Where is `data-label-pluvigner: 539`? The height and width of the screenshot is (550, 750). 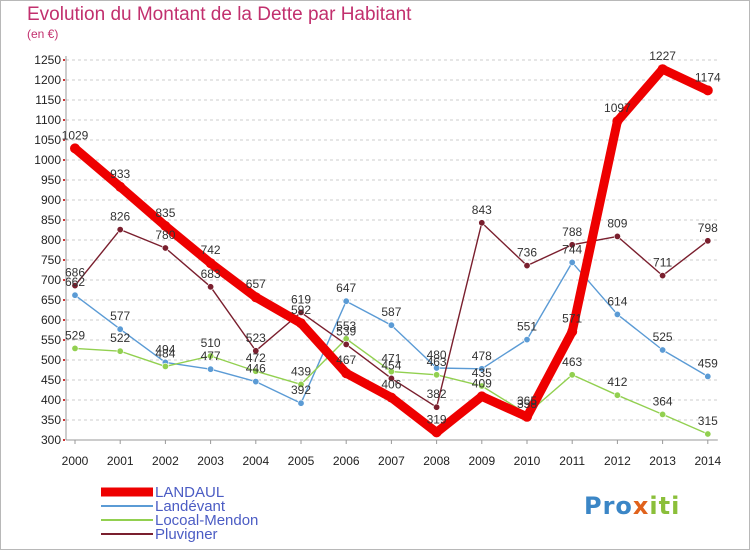 data-label-pluvigner: 539 is located at coordinates (346, 331).